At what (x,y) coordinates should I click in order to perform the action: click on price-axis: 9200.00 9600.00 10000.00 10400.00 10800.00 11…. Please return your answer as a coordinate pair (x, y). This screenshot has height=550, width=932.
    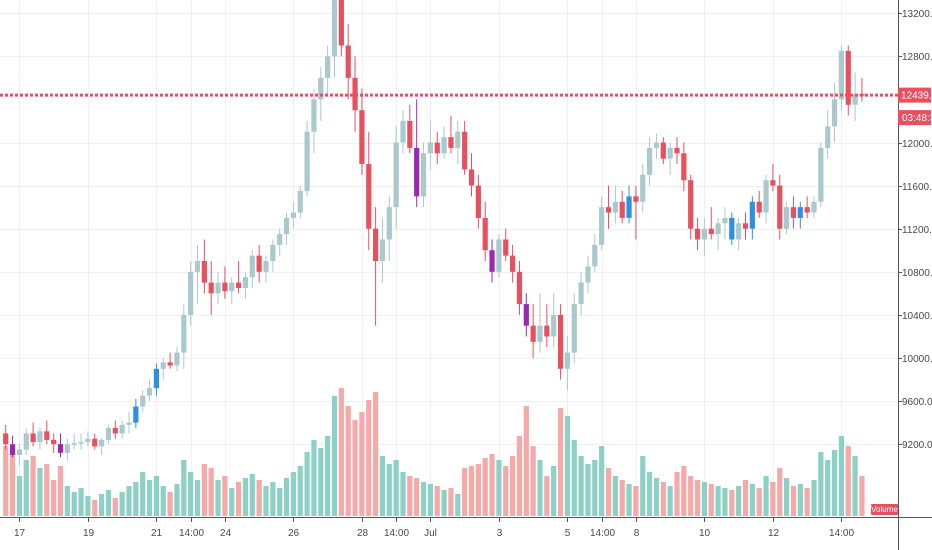
    Looking at the image, I should click on (915, 225).